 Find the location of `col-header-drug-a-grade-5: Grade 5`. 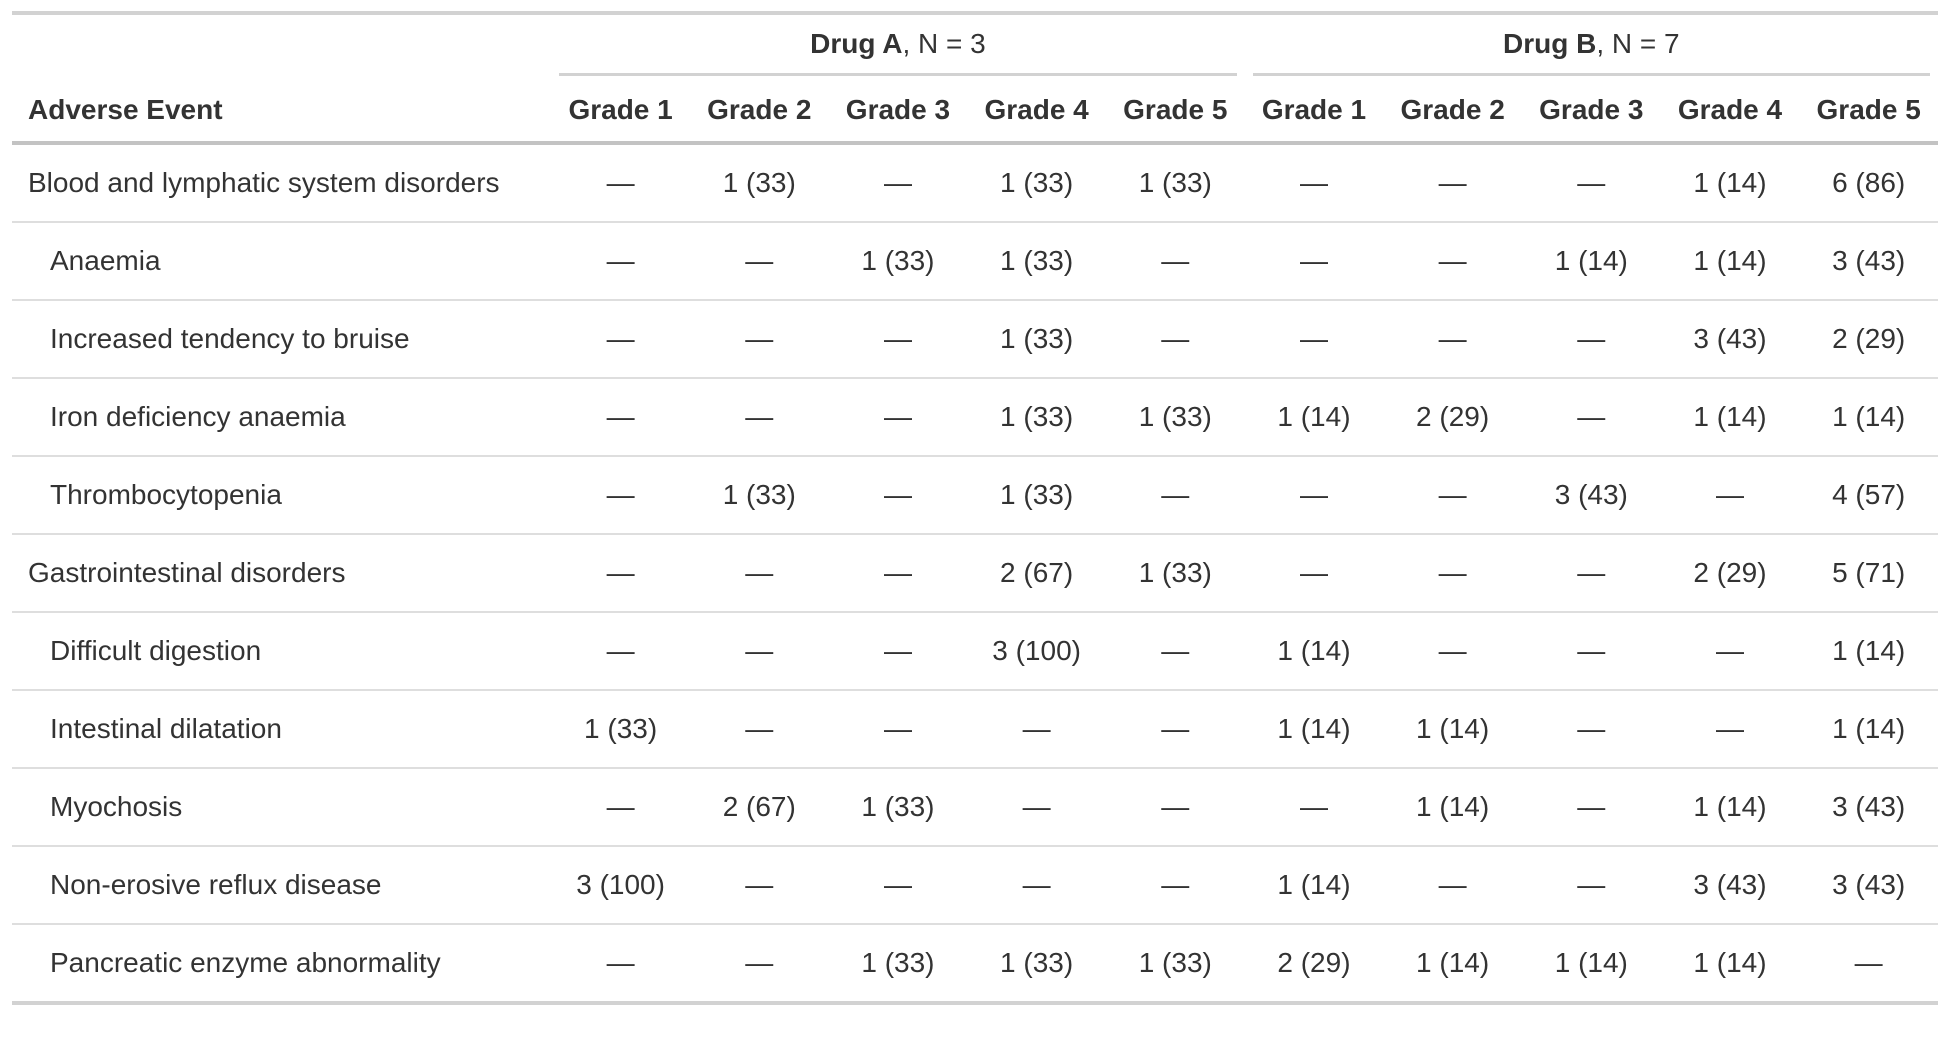

col-header-drug-a-grade-5: Grade 5 is located at coordinates (1175, 110).